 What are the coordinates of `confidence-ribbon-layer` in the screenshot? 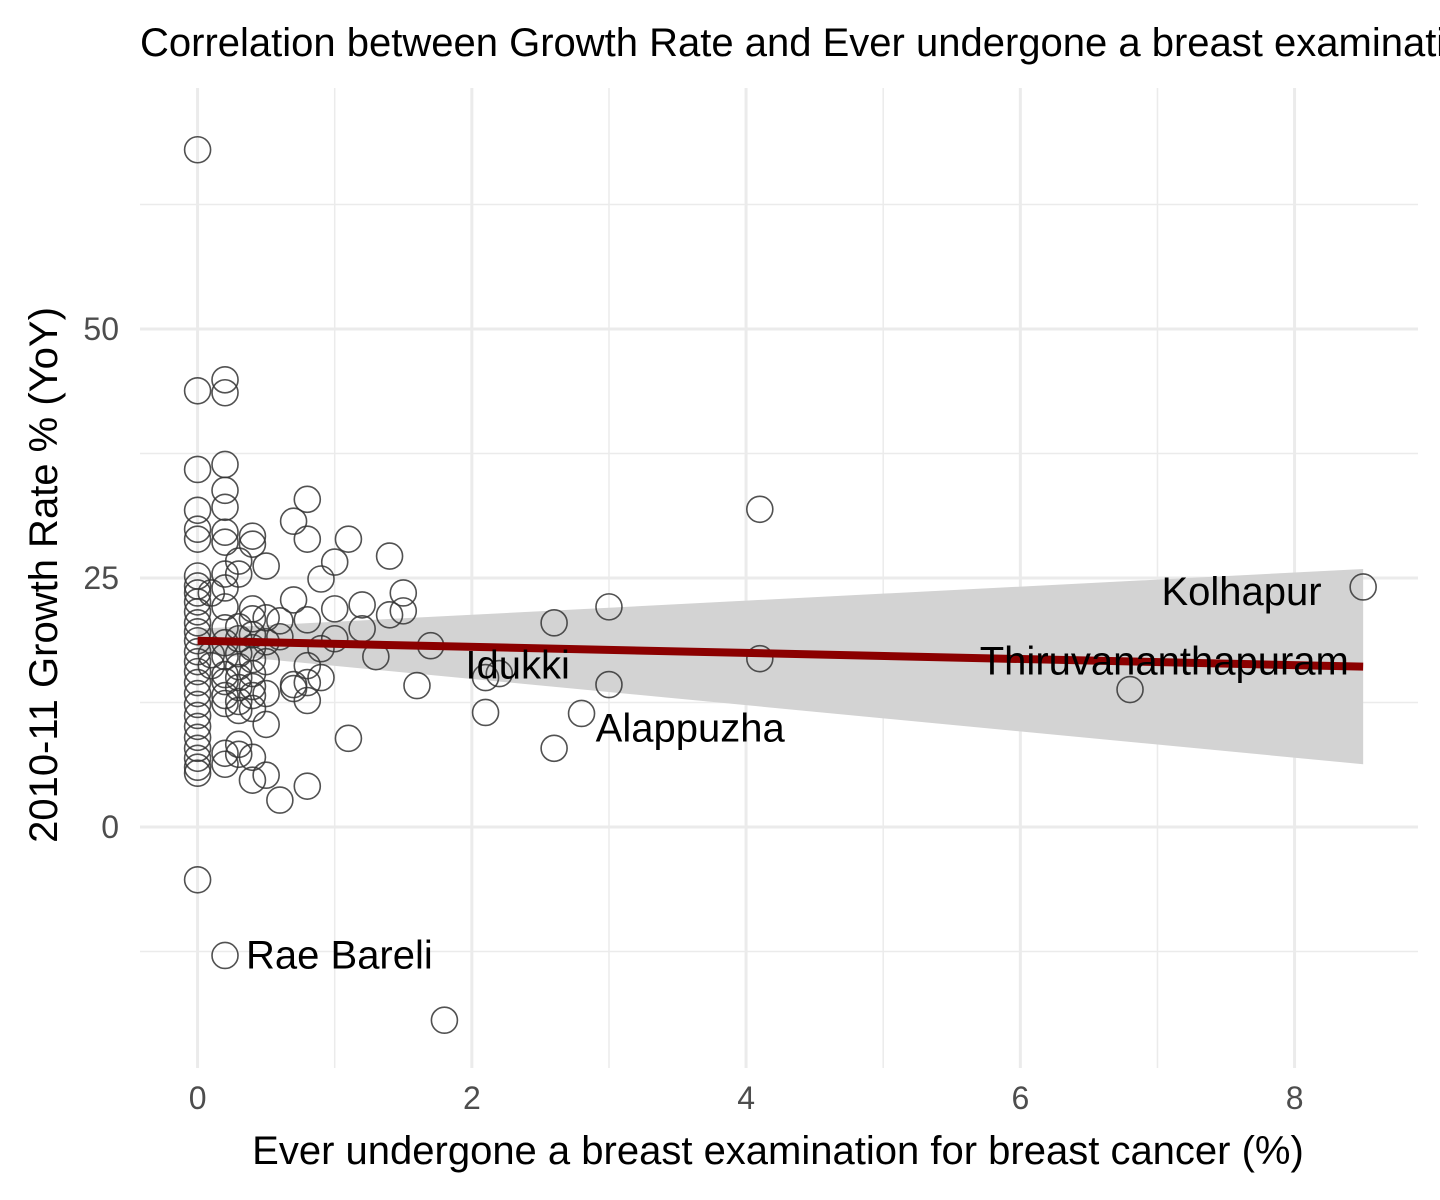 It's located at (780, 667).